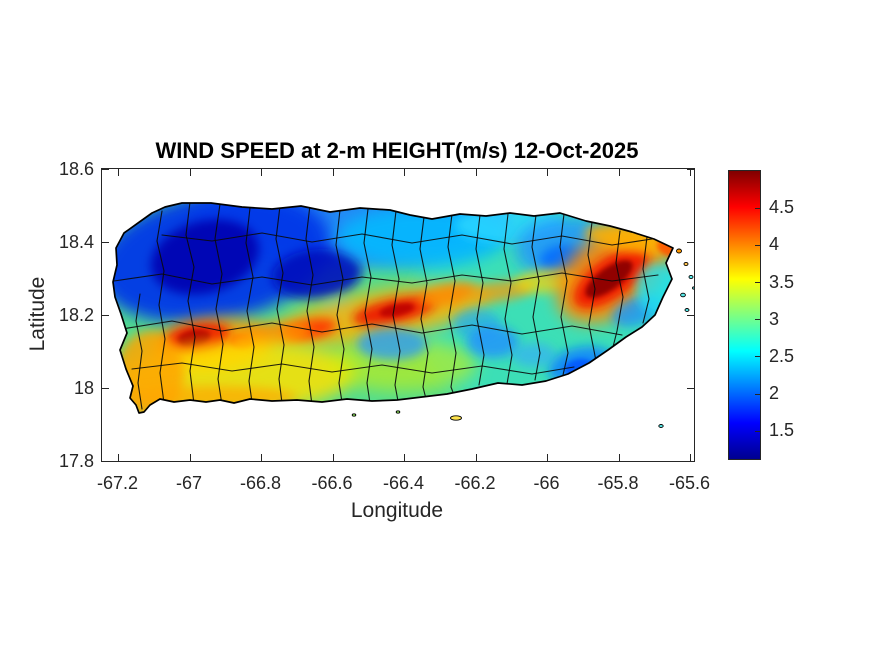  What do you see at coordinates (689, 483) in the screenshot?
I see `x-tick-label: -65.6` at bounding box center [689, 483].